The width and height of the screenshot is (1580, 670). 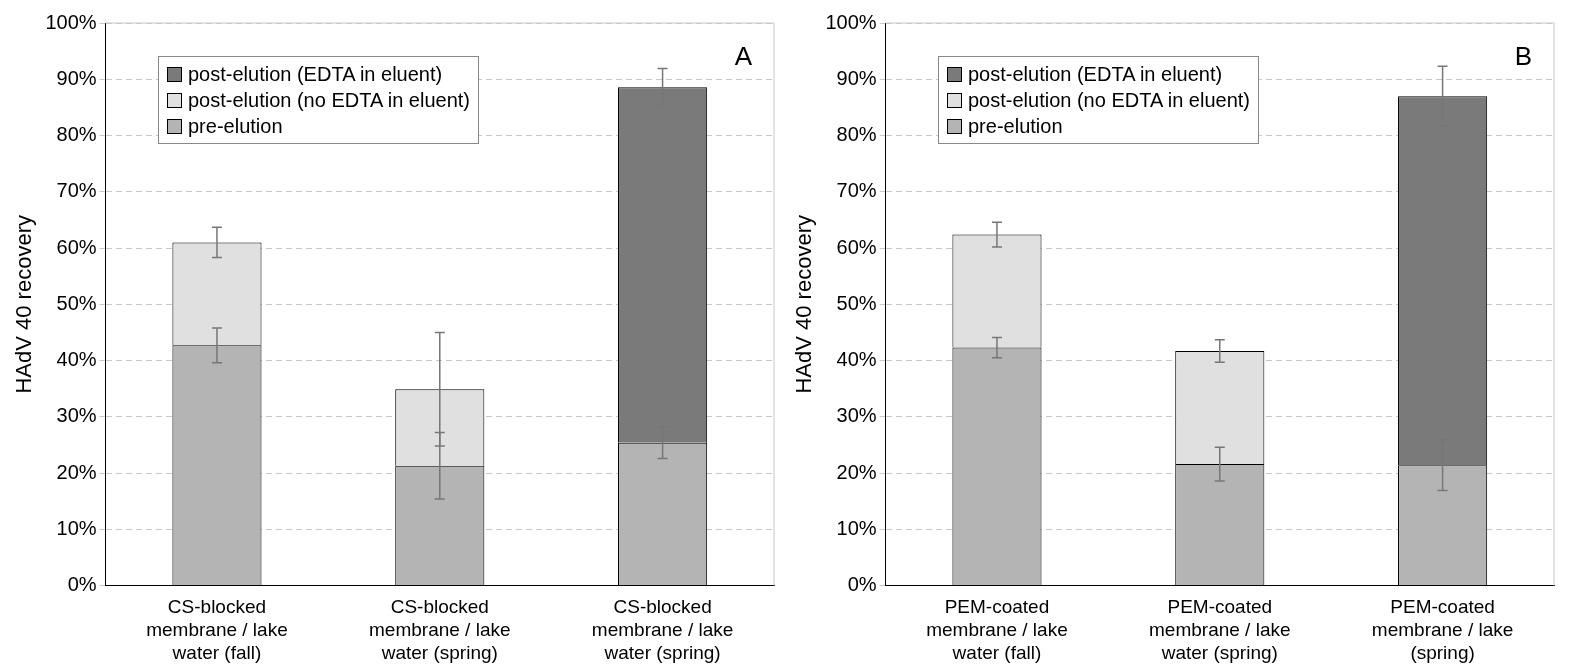 I want to click on x-tick-label: CS-blocked membrane / lake water (fall), so click(x=217, y=629).